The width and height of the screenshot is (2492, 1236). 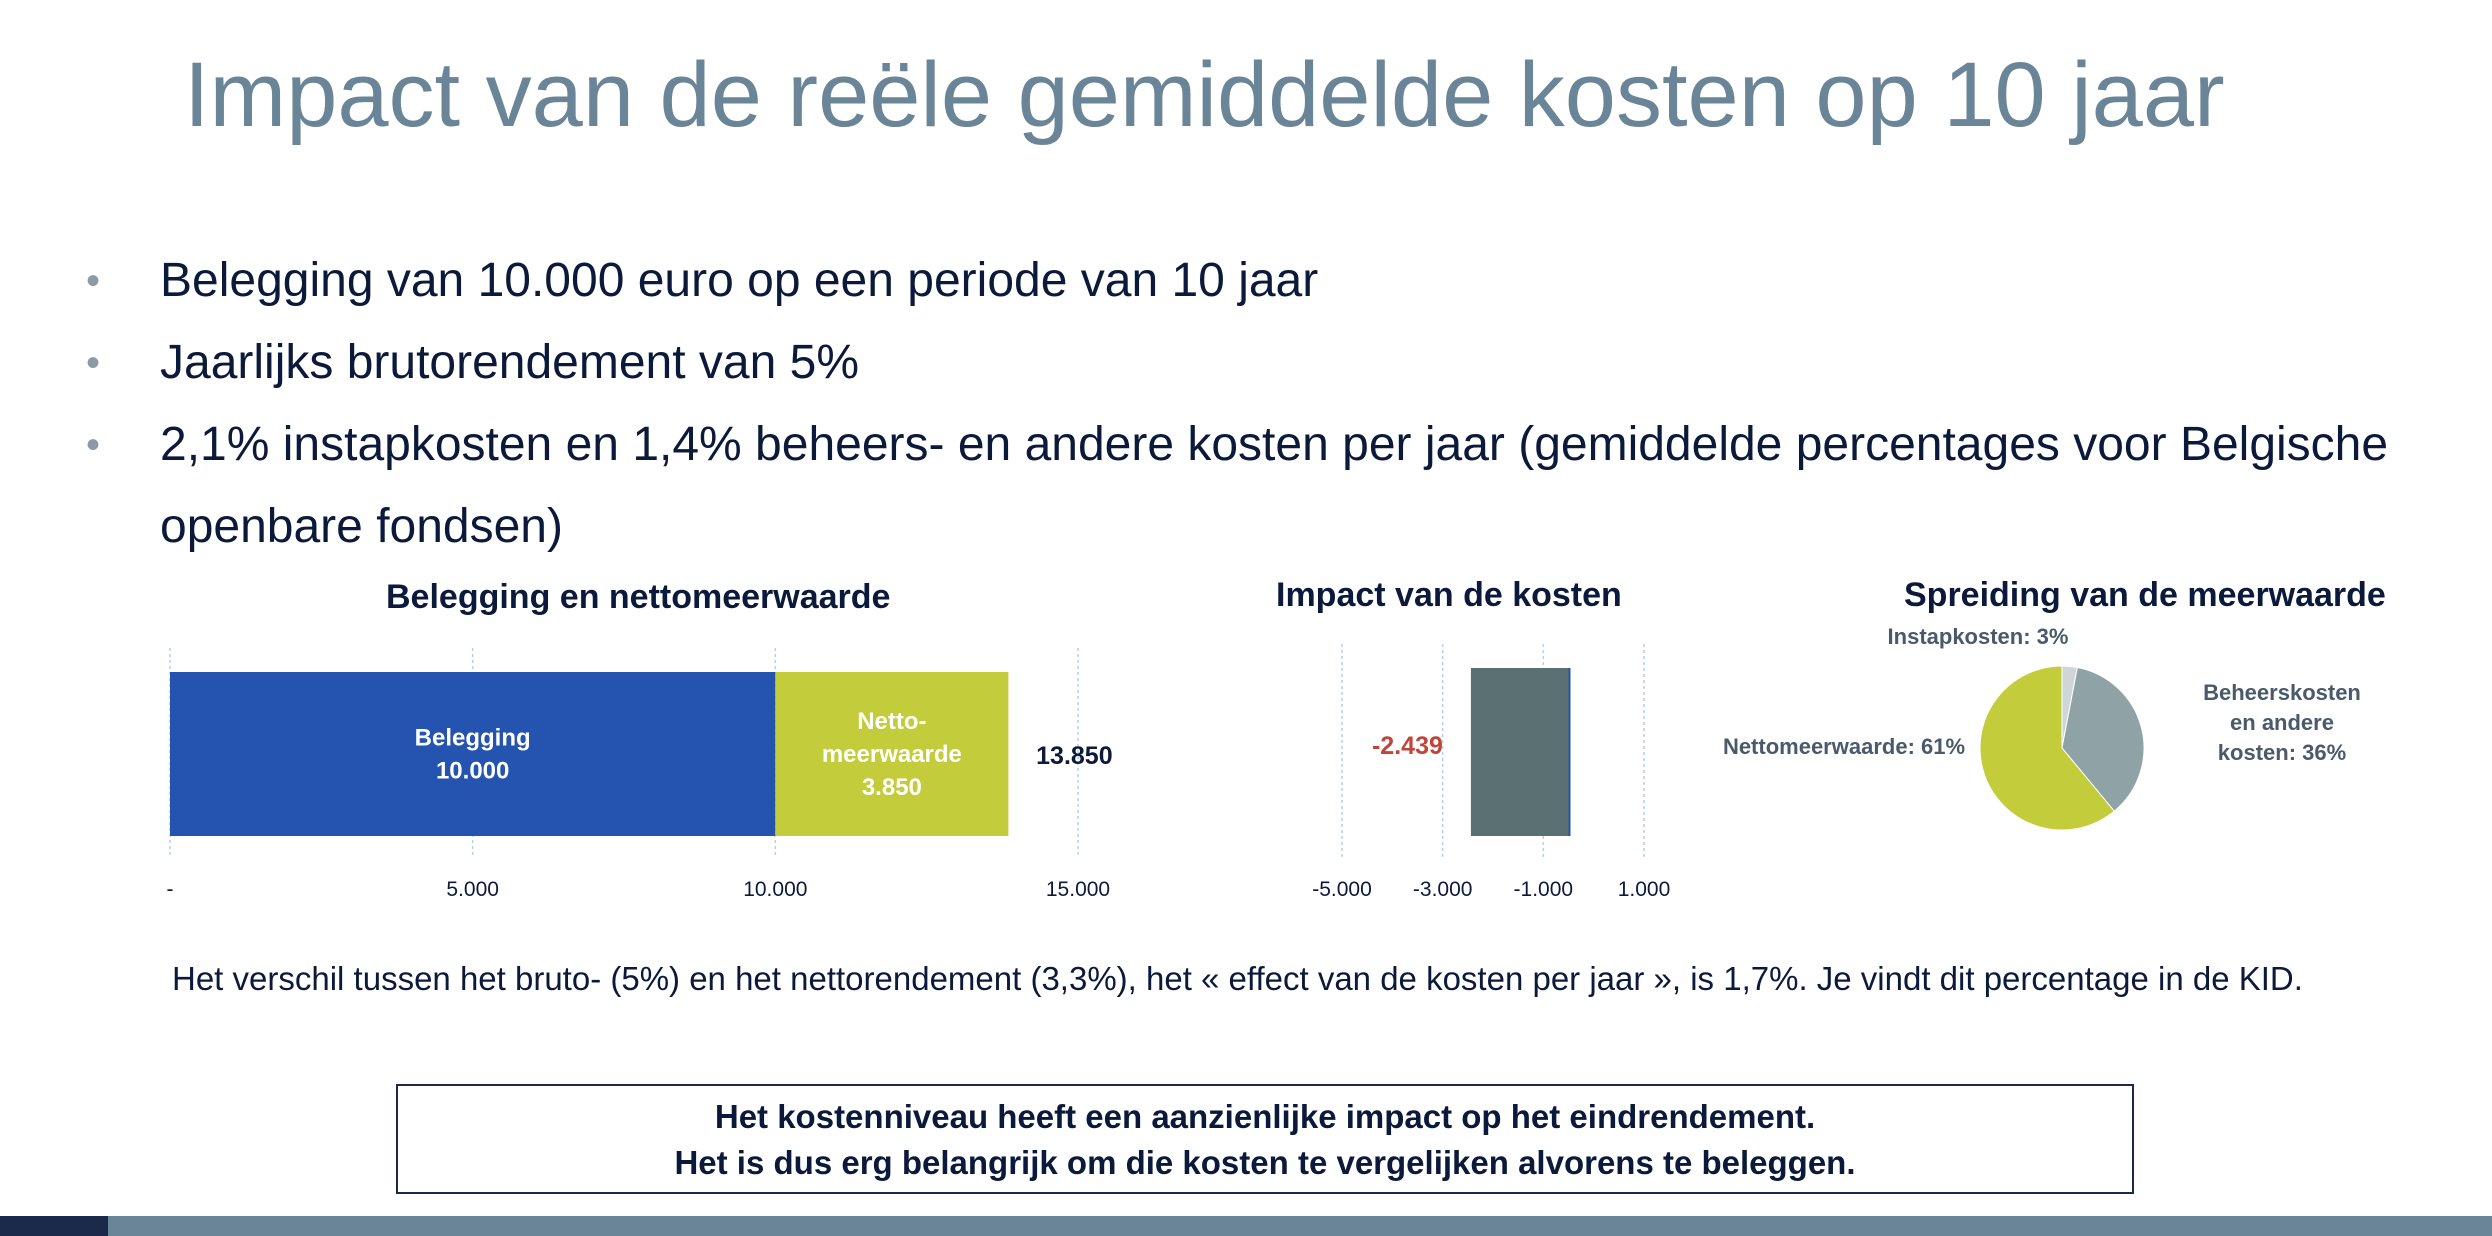 I want to click on bullet-item: • Jaarlijks brutorendement van 5%, so click(x=1268, y=363).